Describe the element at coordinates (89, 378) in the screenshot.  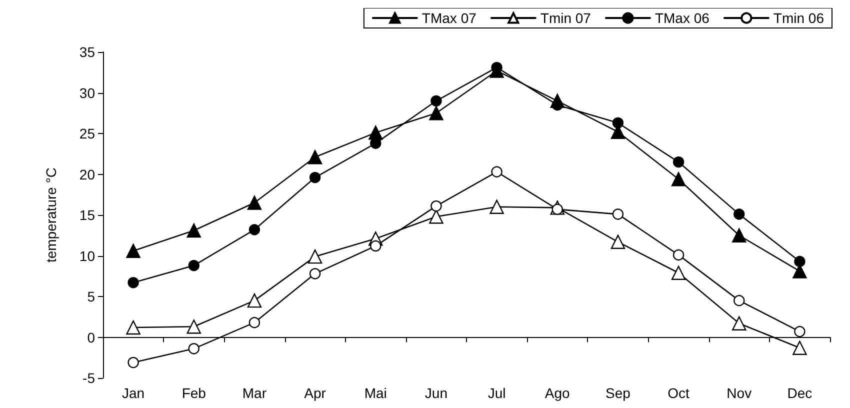
I see `y-tick-label: -5` at that location.